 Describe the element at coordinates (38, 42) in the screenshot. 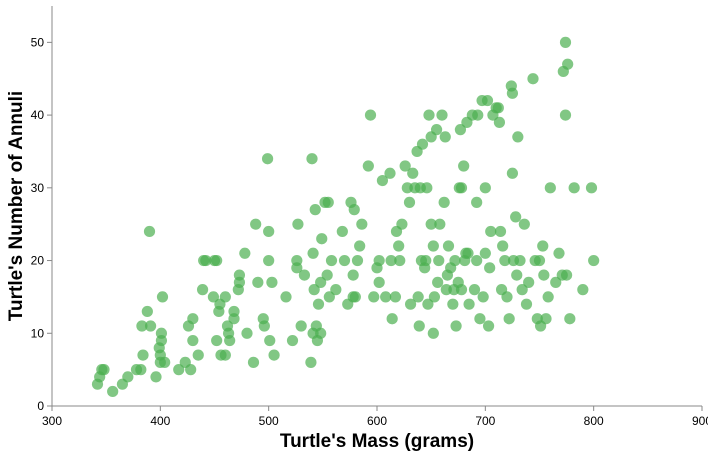

I see `y-tick-label: 50` at that location.